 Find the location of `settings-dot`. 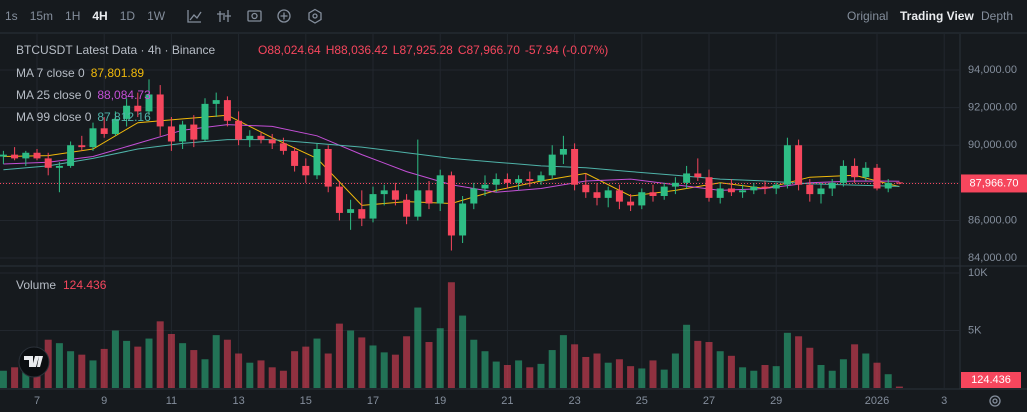

settings-dot is located at coordinates (315, 16).